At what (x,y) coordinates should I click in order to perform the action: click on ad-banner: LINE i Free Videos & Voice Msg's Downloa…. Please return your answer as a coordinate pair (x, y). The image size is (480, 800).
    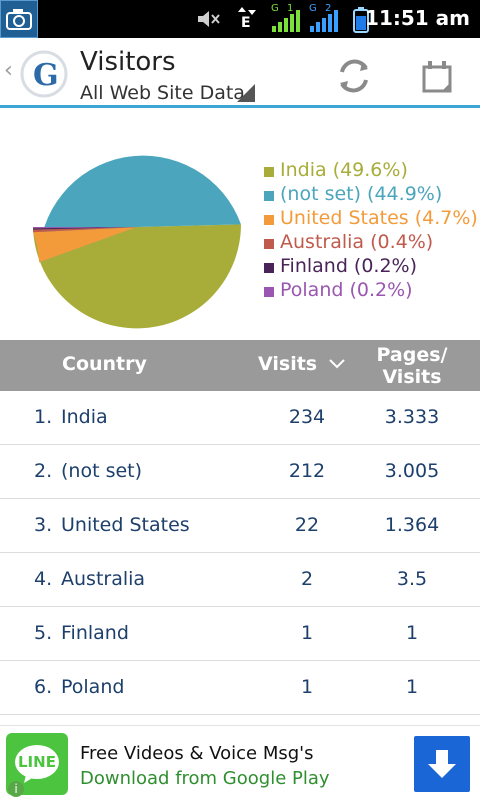
    Looking at the image, I should click on (240, 762).